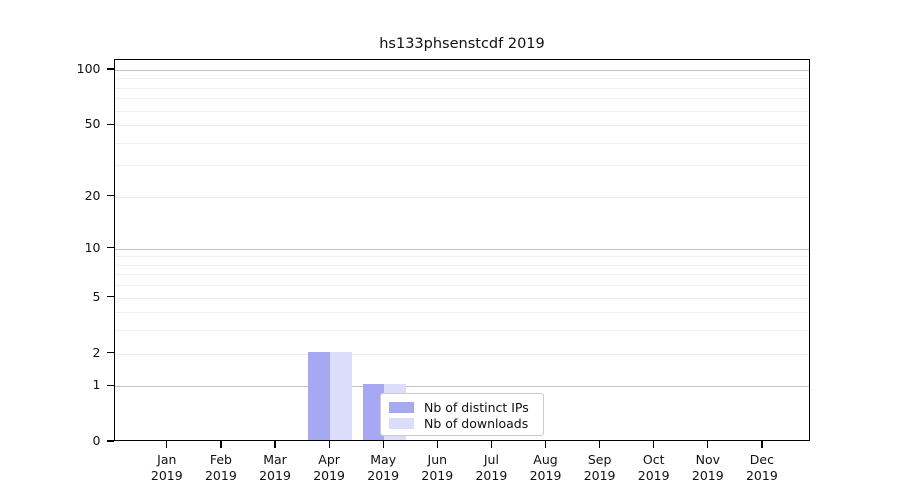  I want to click on x-tick-mar, so click(275, 444).